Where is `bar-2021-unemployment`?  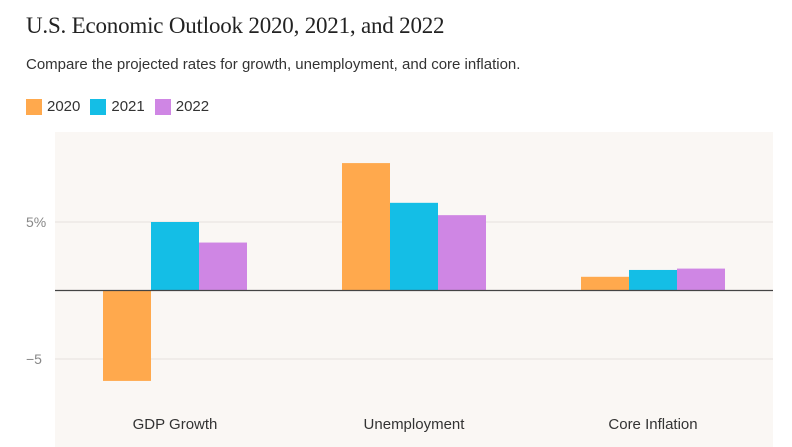 bar-2021-unemployment is located at coordinates (414, 246).